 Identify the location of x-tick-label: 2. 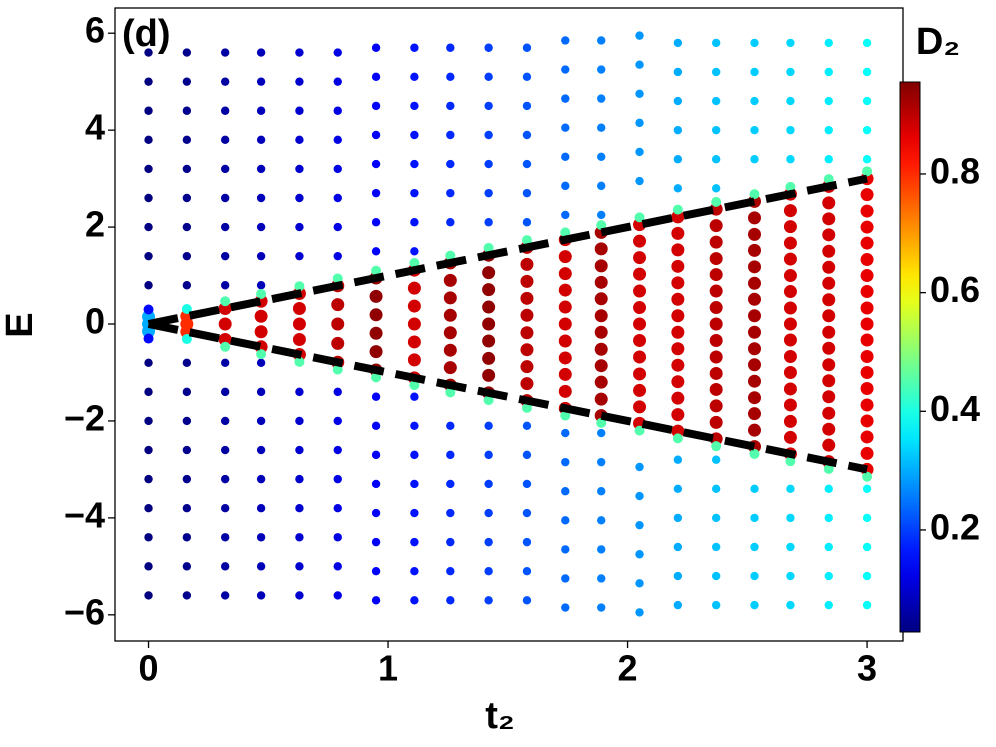
(628, 668).